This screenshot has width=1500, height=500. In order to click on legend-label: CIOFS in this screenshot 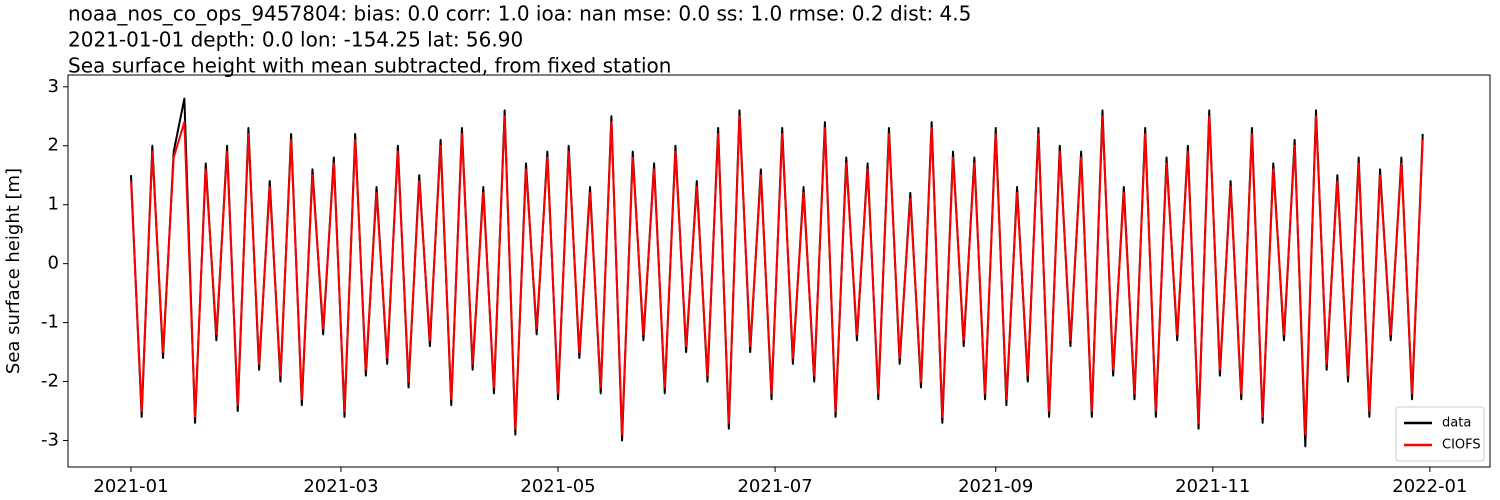, I will do `click(1461, 445)`.